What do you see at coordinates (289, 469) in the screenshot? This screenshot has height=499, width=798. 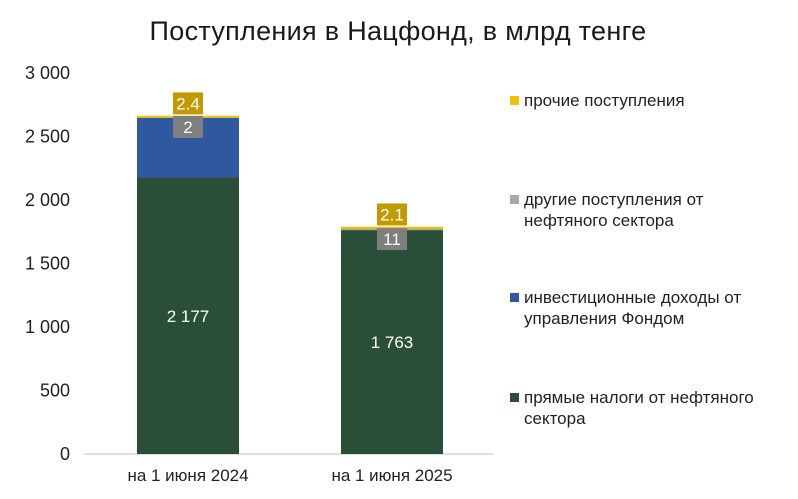 I see `x-axis: на 1 июня 2024 на 1 июня 2025` at bounding box center [289, 469].